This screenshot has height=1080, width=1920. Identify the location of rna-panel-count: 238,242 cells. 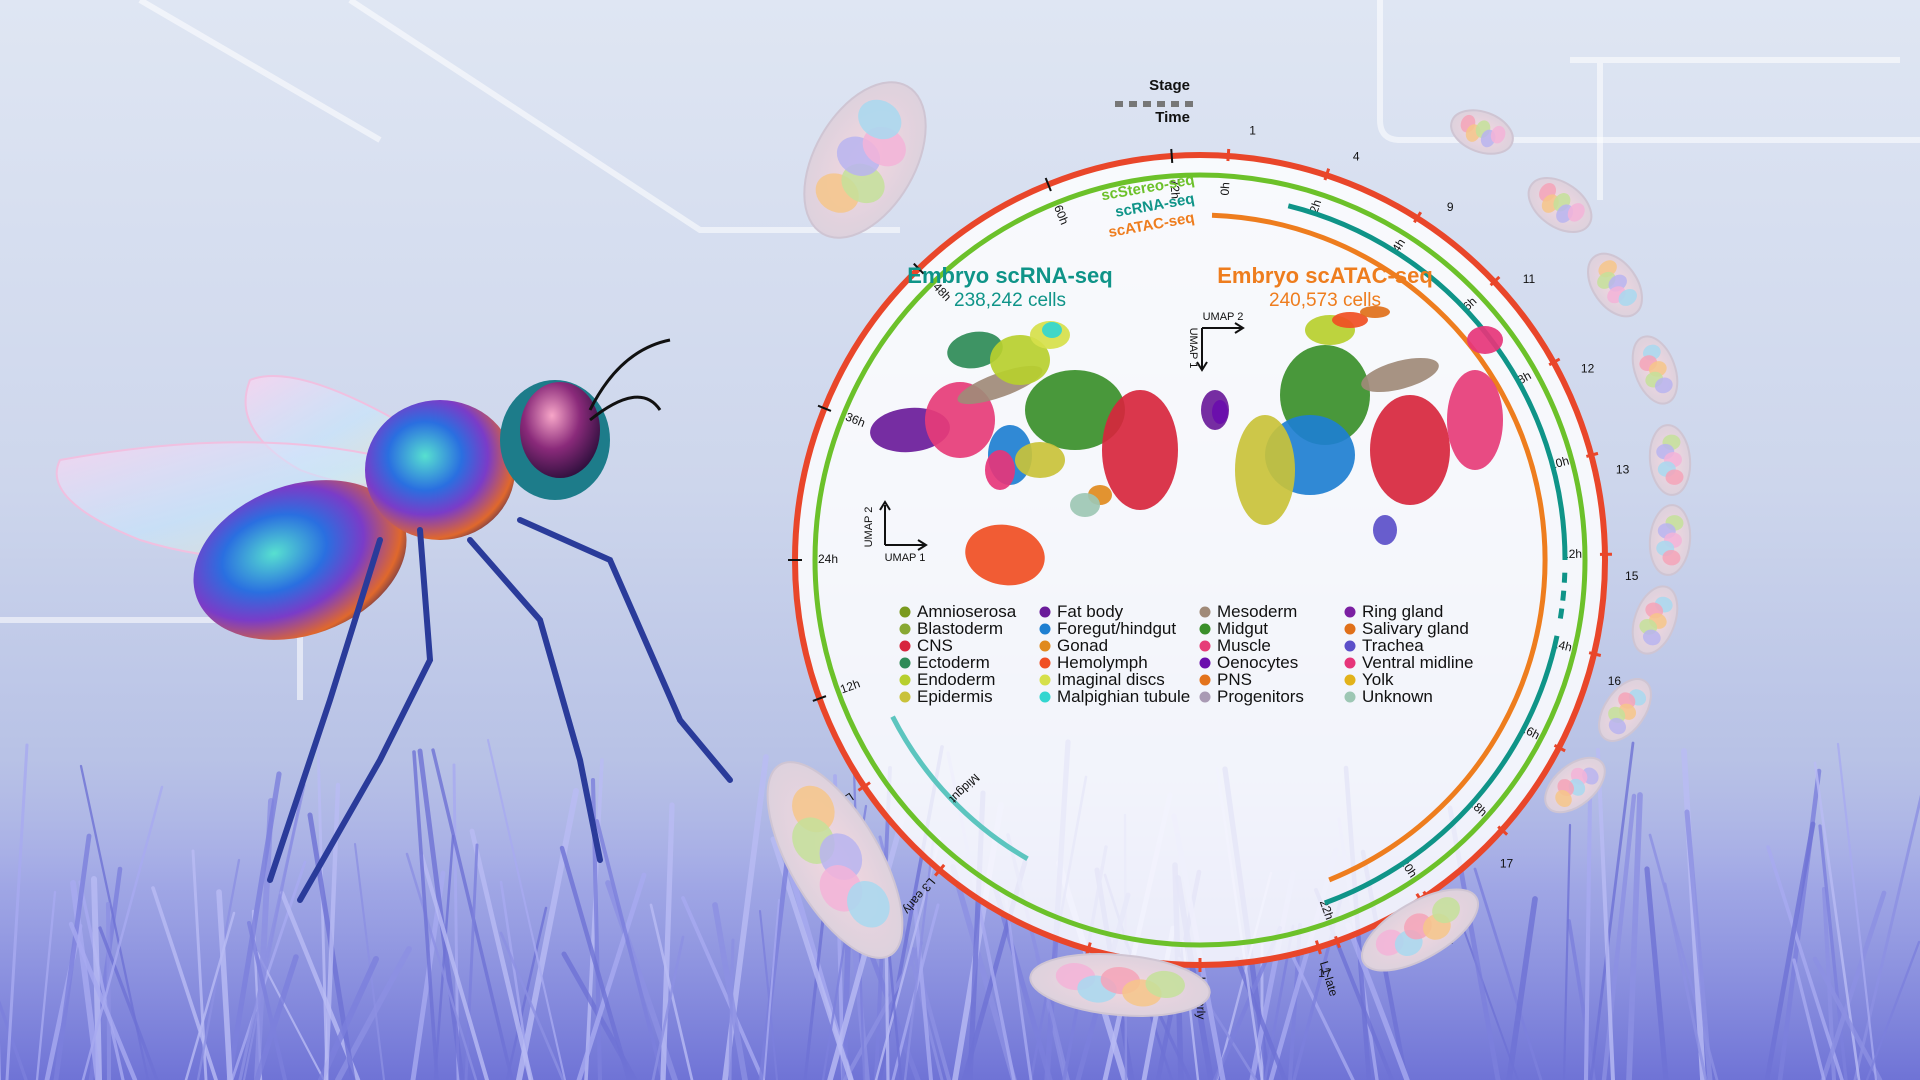
(1010, 300).